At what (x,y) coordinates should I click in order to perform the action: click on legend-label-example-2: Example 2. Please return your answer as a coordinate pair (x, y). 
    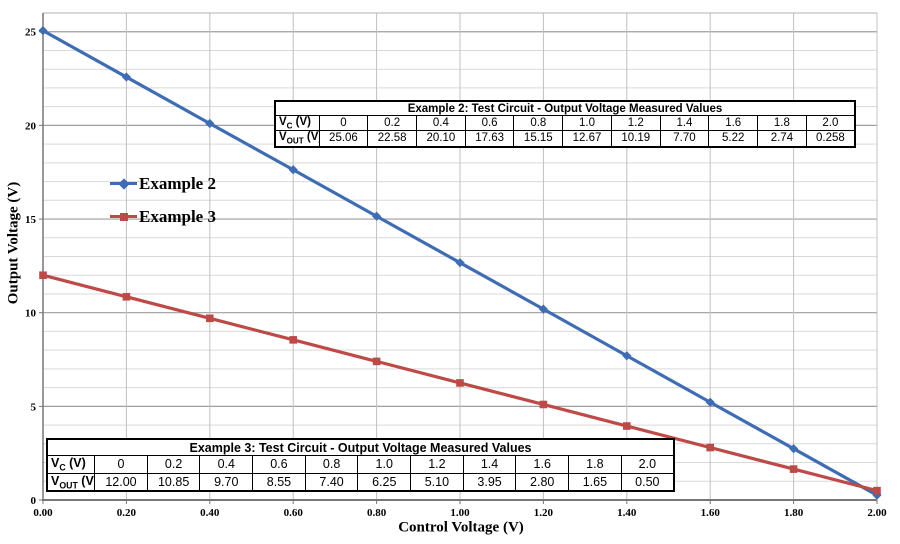
    Looking at the image, I should click on (177, 183).